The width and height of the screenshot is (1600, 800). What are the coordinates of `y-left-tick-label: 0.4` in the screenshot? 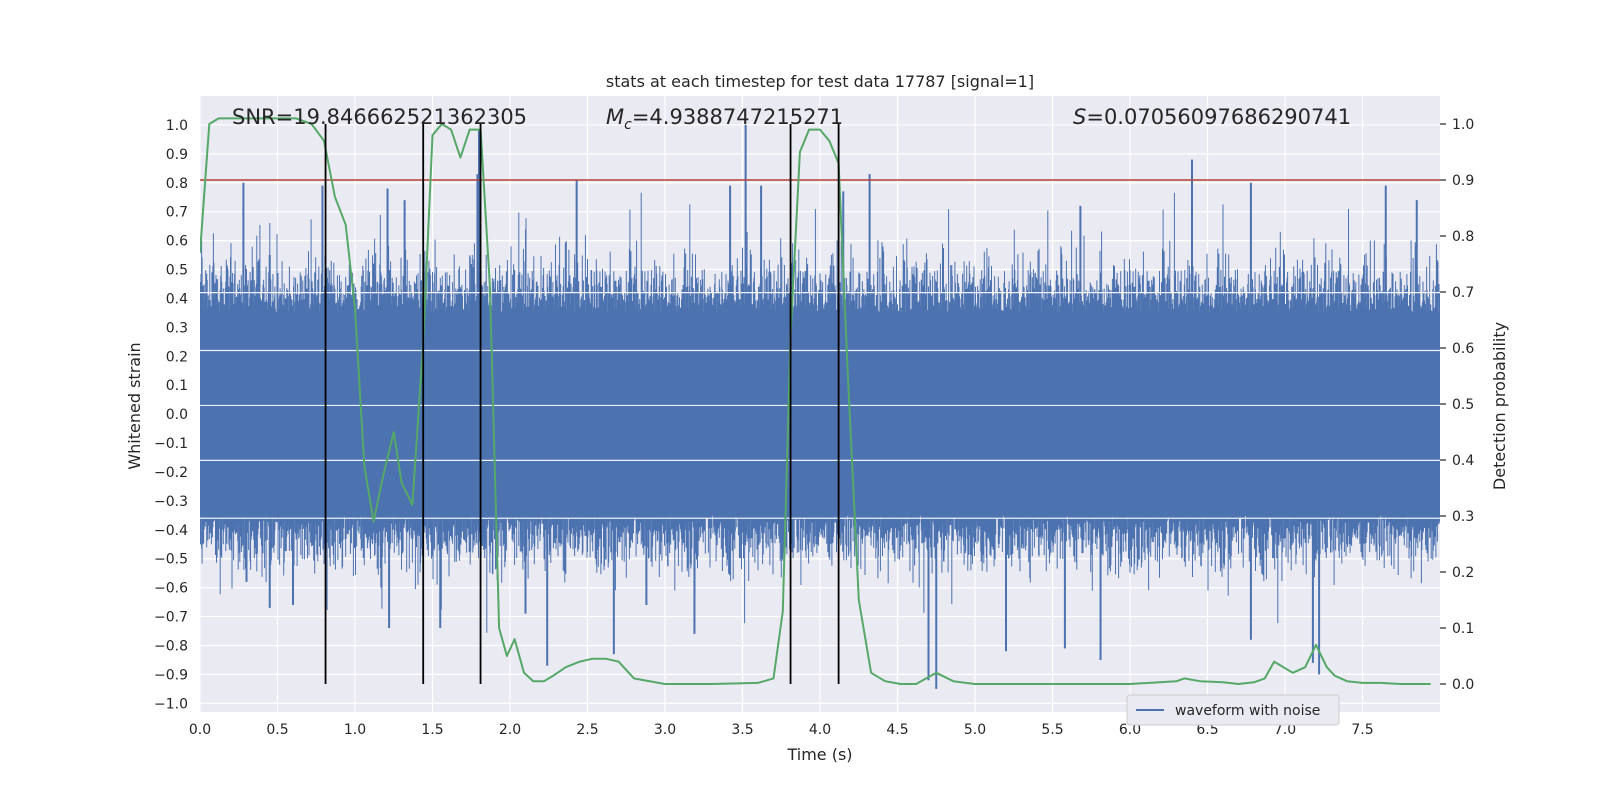 It's located at (177, 299).